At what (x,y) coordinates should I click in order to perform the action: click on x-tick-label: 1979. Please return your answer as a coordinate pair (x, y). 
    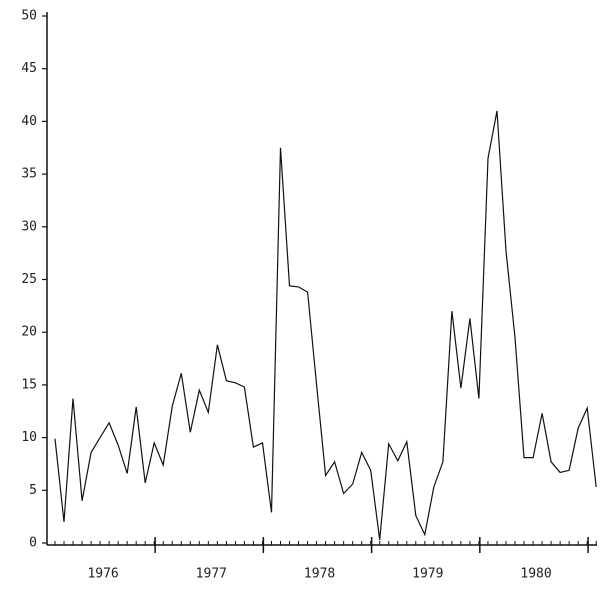
    Looking at the image, I should click on (427, 574).